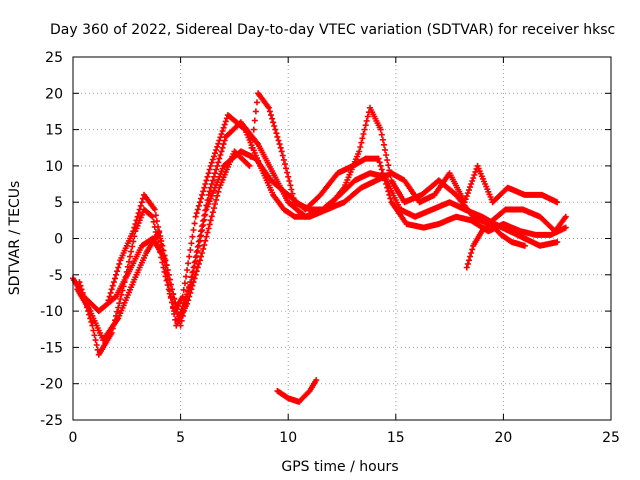  Describe the element at coordinates (339, 467) in the screenshot. I see `x-axis-label: GPS time / hours` at that location.